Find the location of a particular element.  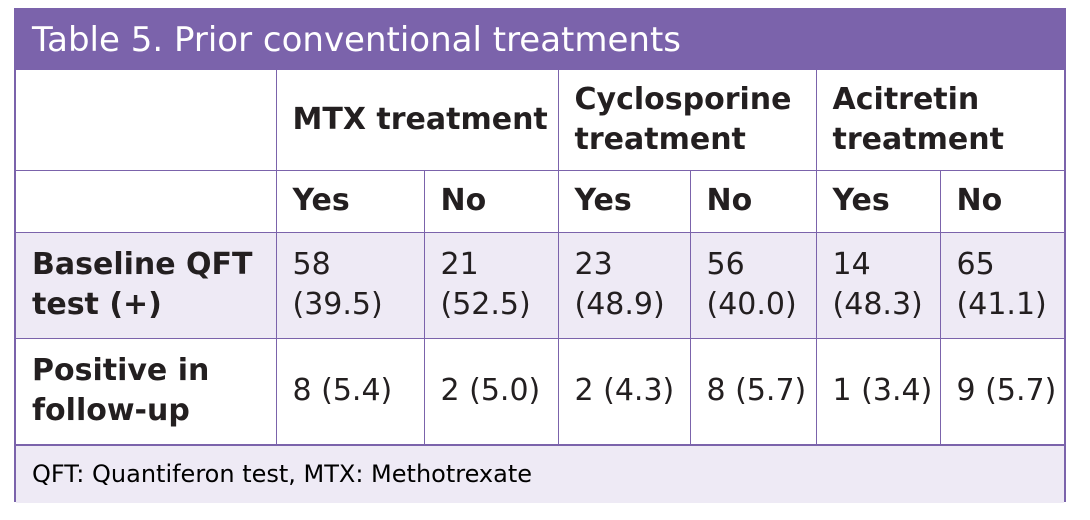

table-title: Table 5. Prior conventional treatments is located at coordinates (540, 40).